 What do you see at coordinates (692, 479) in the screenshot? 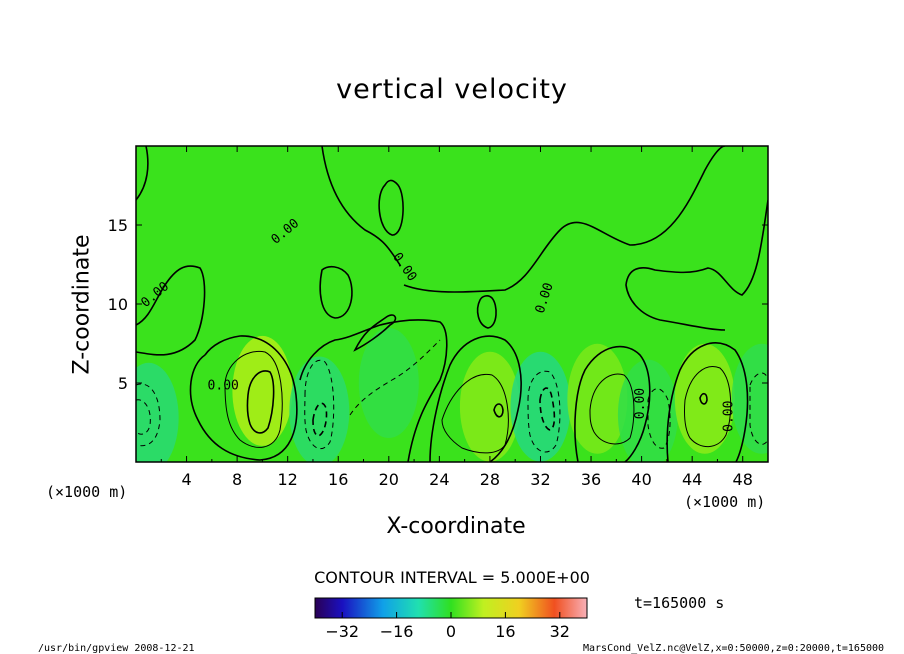
I see `x-tick-label: 44` at bounding box center [692, 479].